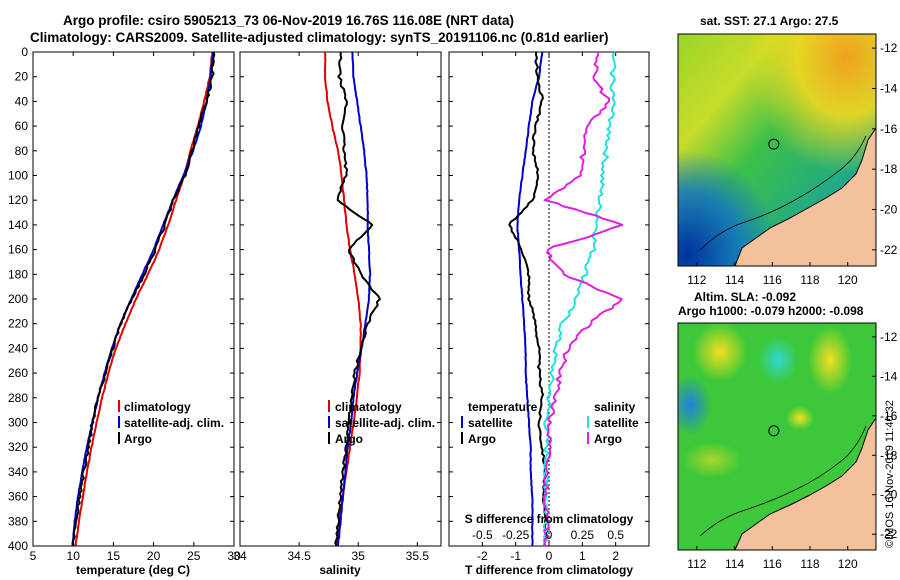 This screenshot has height=580, width=900. I want to click on sla-map-title-1: Altim. SLA: -0.092, so click(745, 297).